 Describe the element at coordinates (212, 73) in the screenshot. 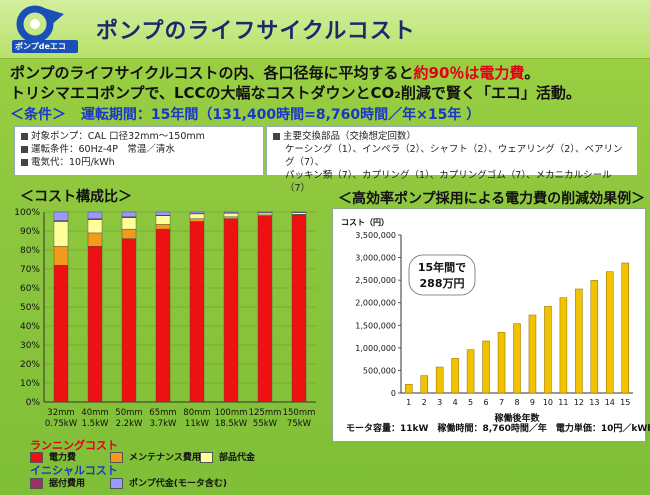

I see `headline-text: ポンプのライフサイクルコストの内、各口径毎に平均すると` at that location.